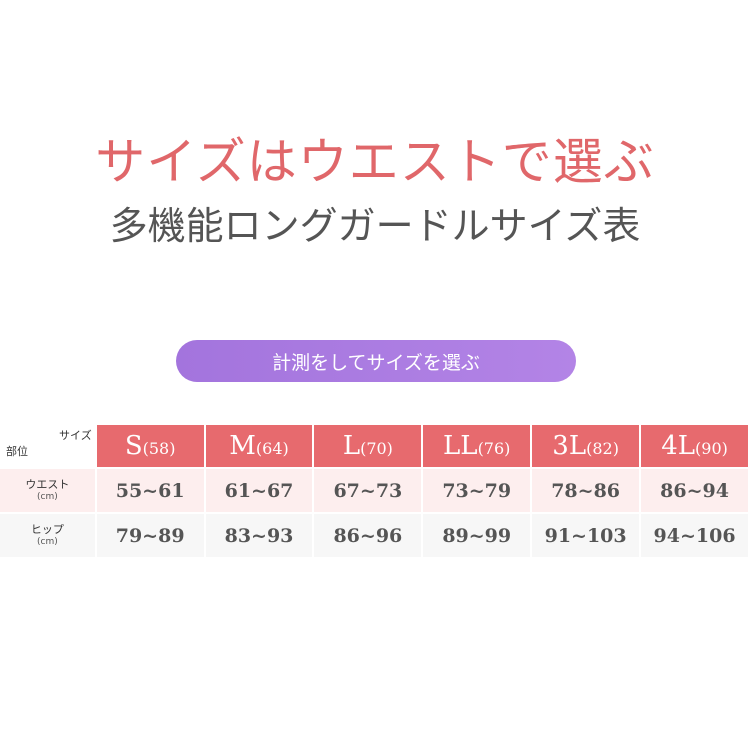  Describe the element at coordinates (259, 446) in the screenshot. I see `size-header: M(64)` at that location.